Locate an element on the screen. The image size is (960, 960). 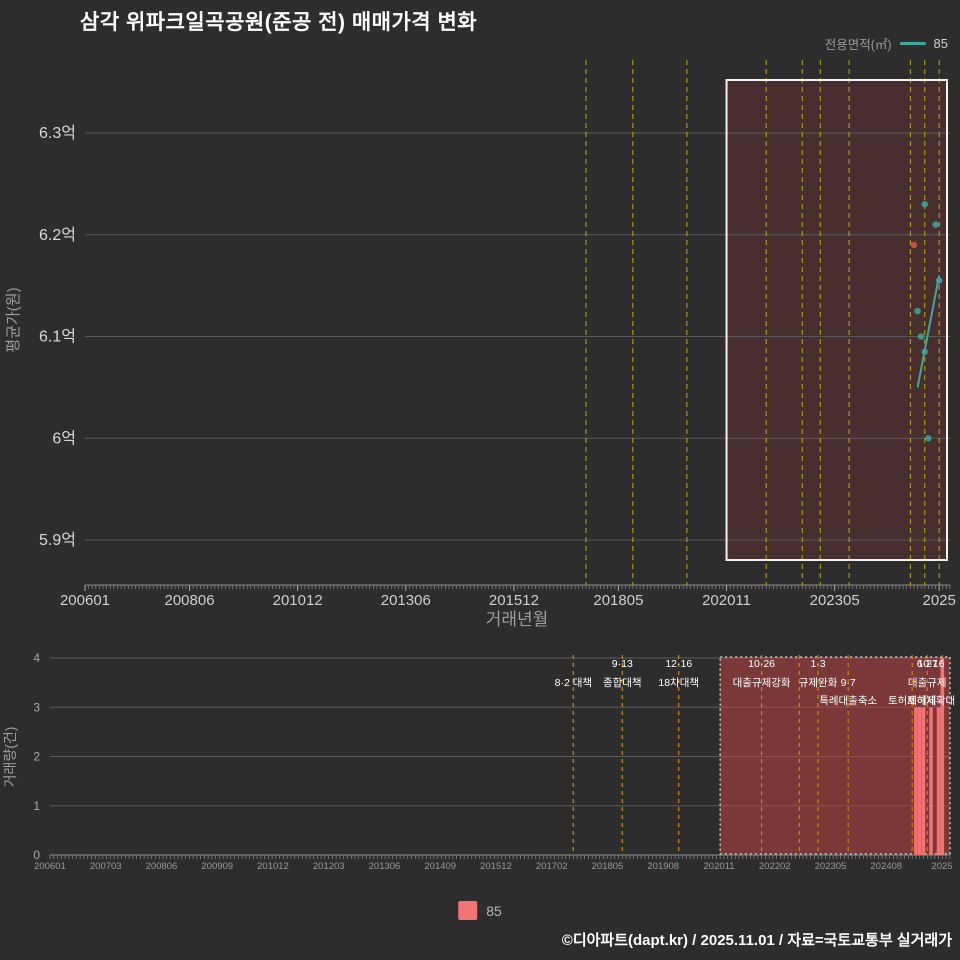
policy-annotation: 6·27 is located at coordinates (927, 664).